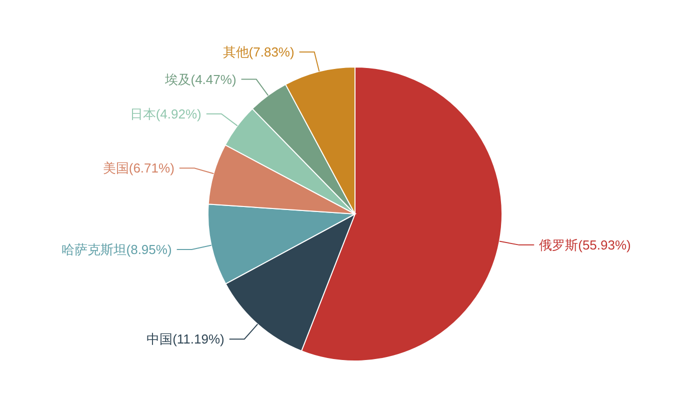 Image resolution: width=693 pixels, height=402 pixels. I want to click on slice-label: 中国(11.19%), so click(185, 339).